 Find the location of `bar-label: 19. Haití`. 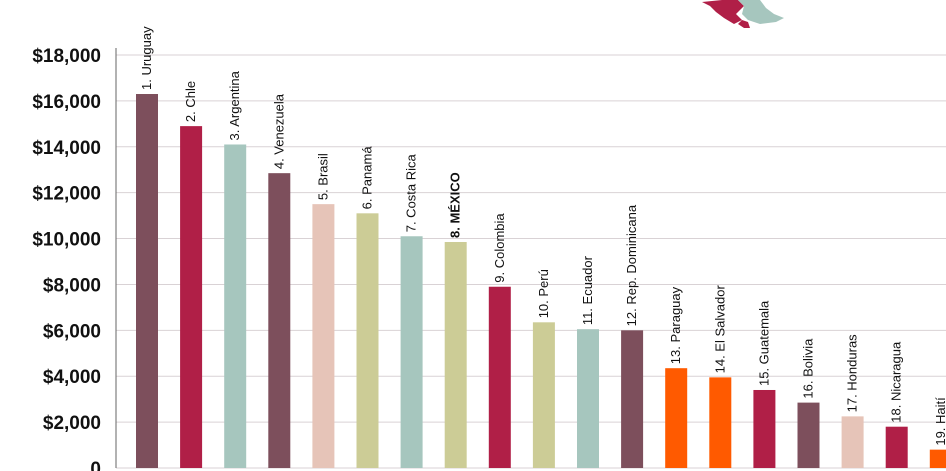

bar-label: 19. Haití is located at coordinates (939, 421).